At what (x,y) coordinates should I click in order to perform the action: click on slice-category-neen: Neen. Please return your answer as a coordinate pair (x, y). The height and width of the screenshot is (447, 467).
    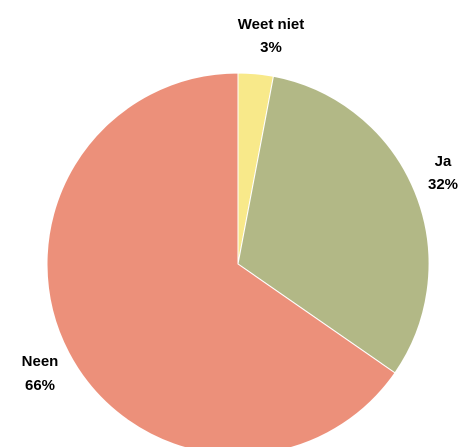
    Looking at the image, I should click on (40, 361).